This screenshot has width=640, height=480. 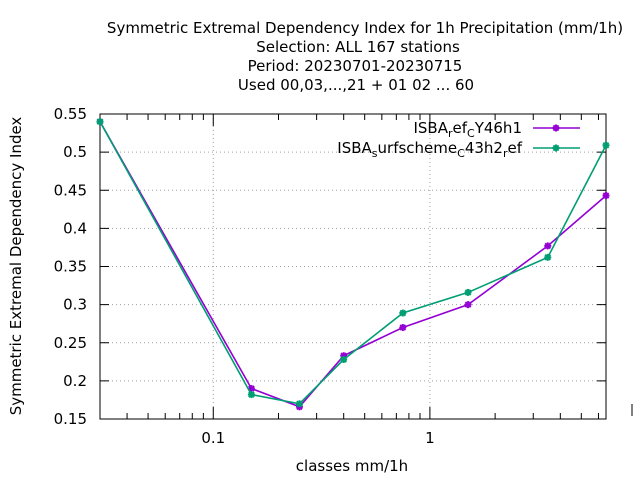 What do you see at coordinates (484, 148) in the screenshot?
I see `legend-label-part: 43h2` at bounding box center [484, 148].